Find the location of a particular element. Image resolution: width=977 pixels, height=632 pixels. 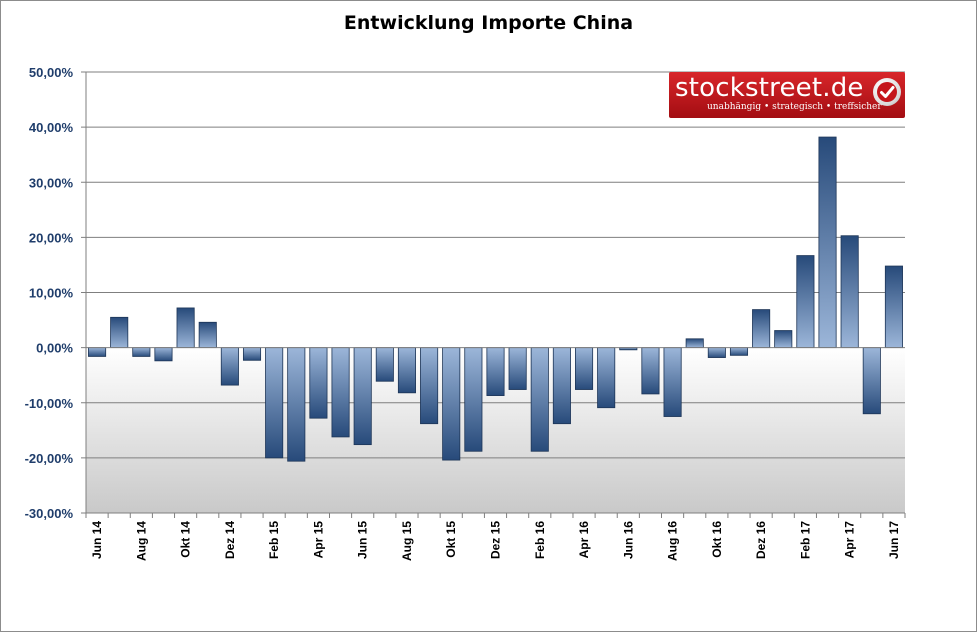

x-tick-label: Dez 14 is located at coordinates (230, 540).